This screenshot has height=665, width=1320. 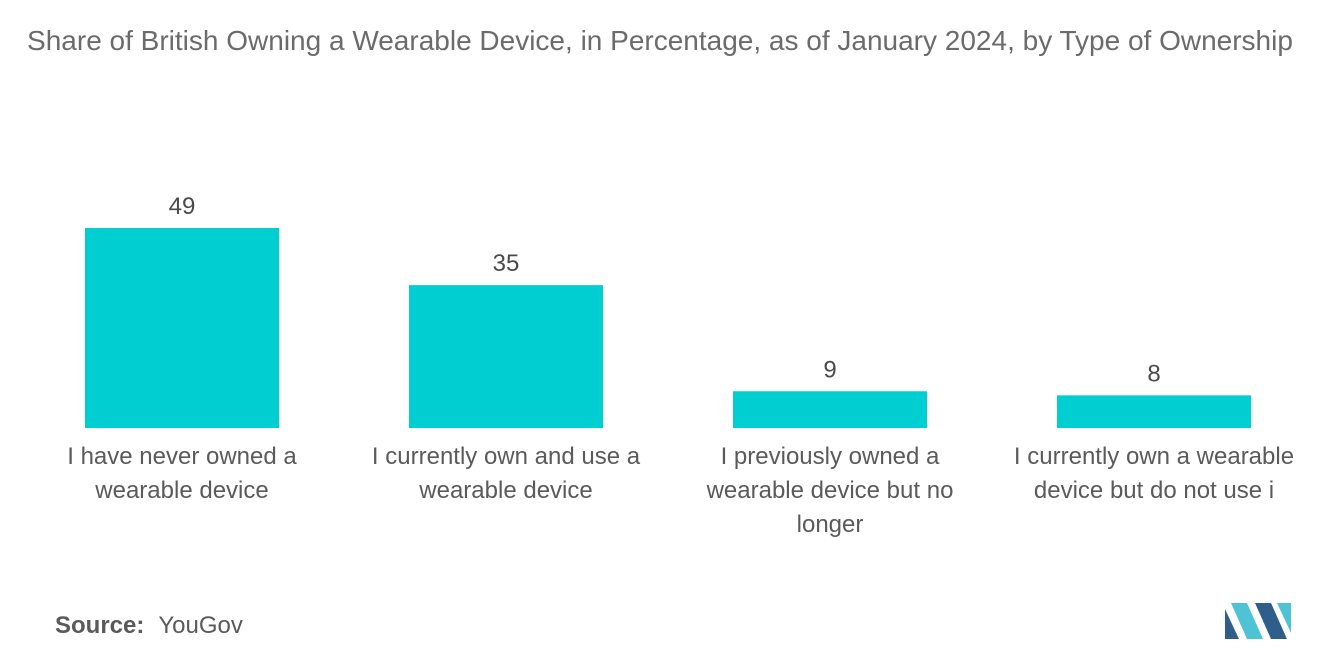 What do you see at coordinates (506, 263) in the screenshot?
I see `value-label-2: 35` at bounding box center [506, 263].